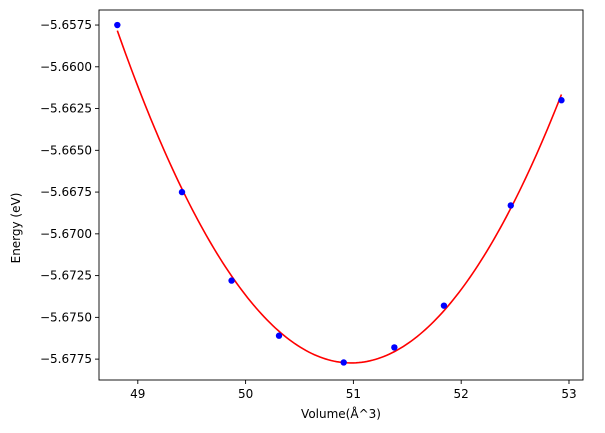  I want to click on x-tick-label: 50, so click(245, 394).